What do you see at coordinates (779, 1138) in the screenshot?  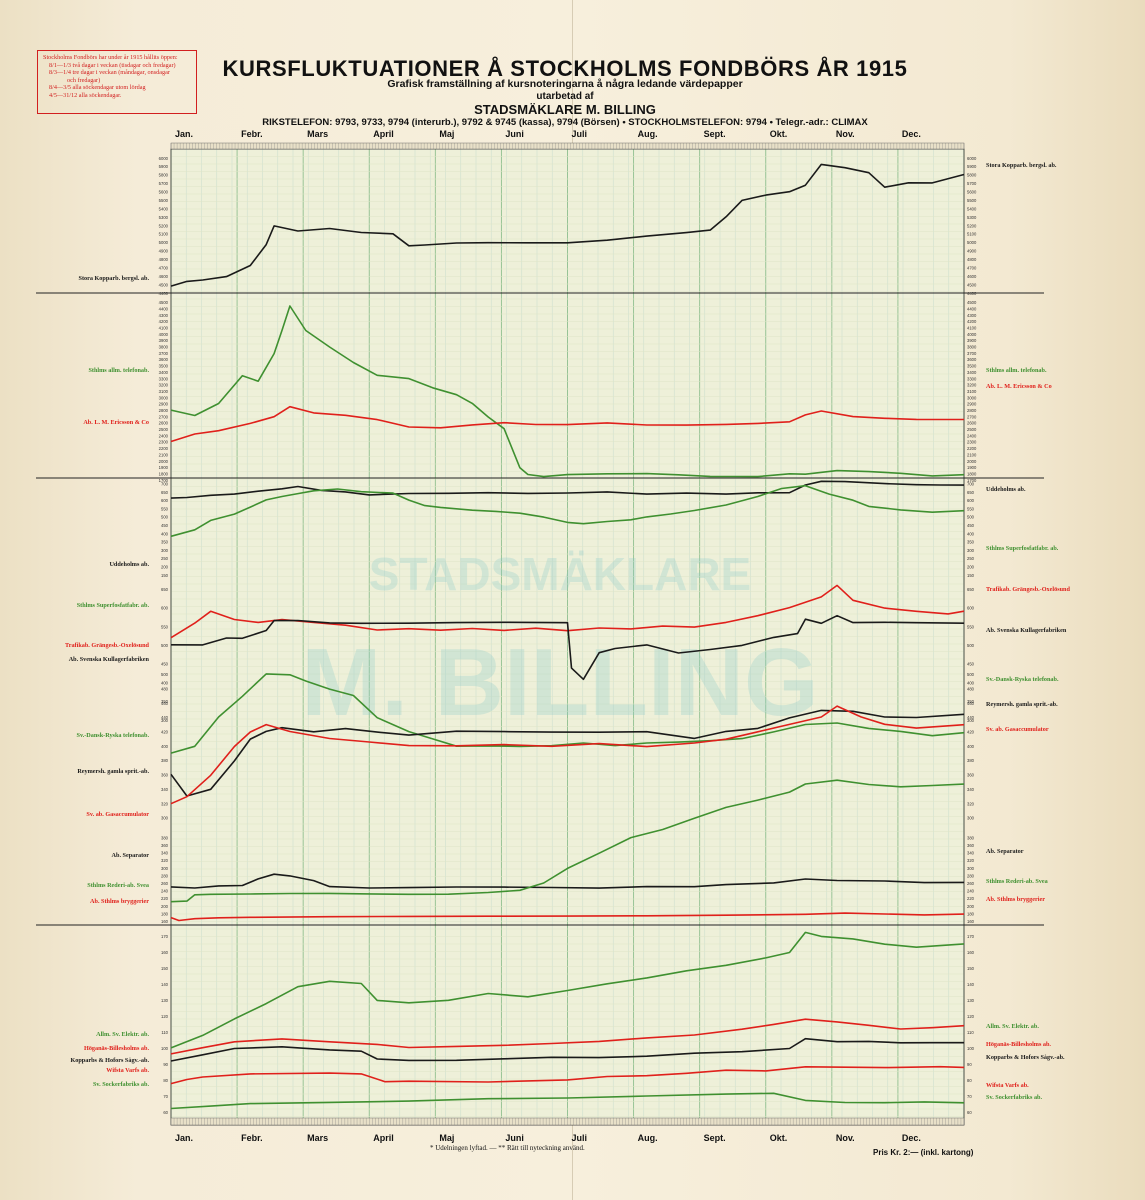 I see `month-label: Okt.` at bounding box center [779, 1138].